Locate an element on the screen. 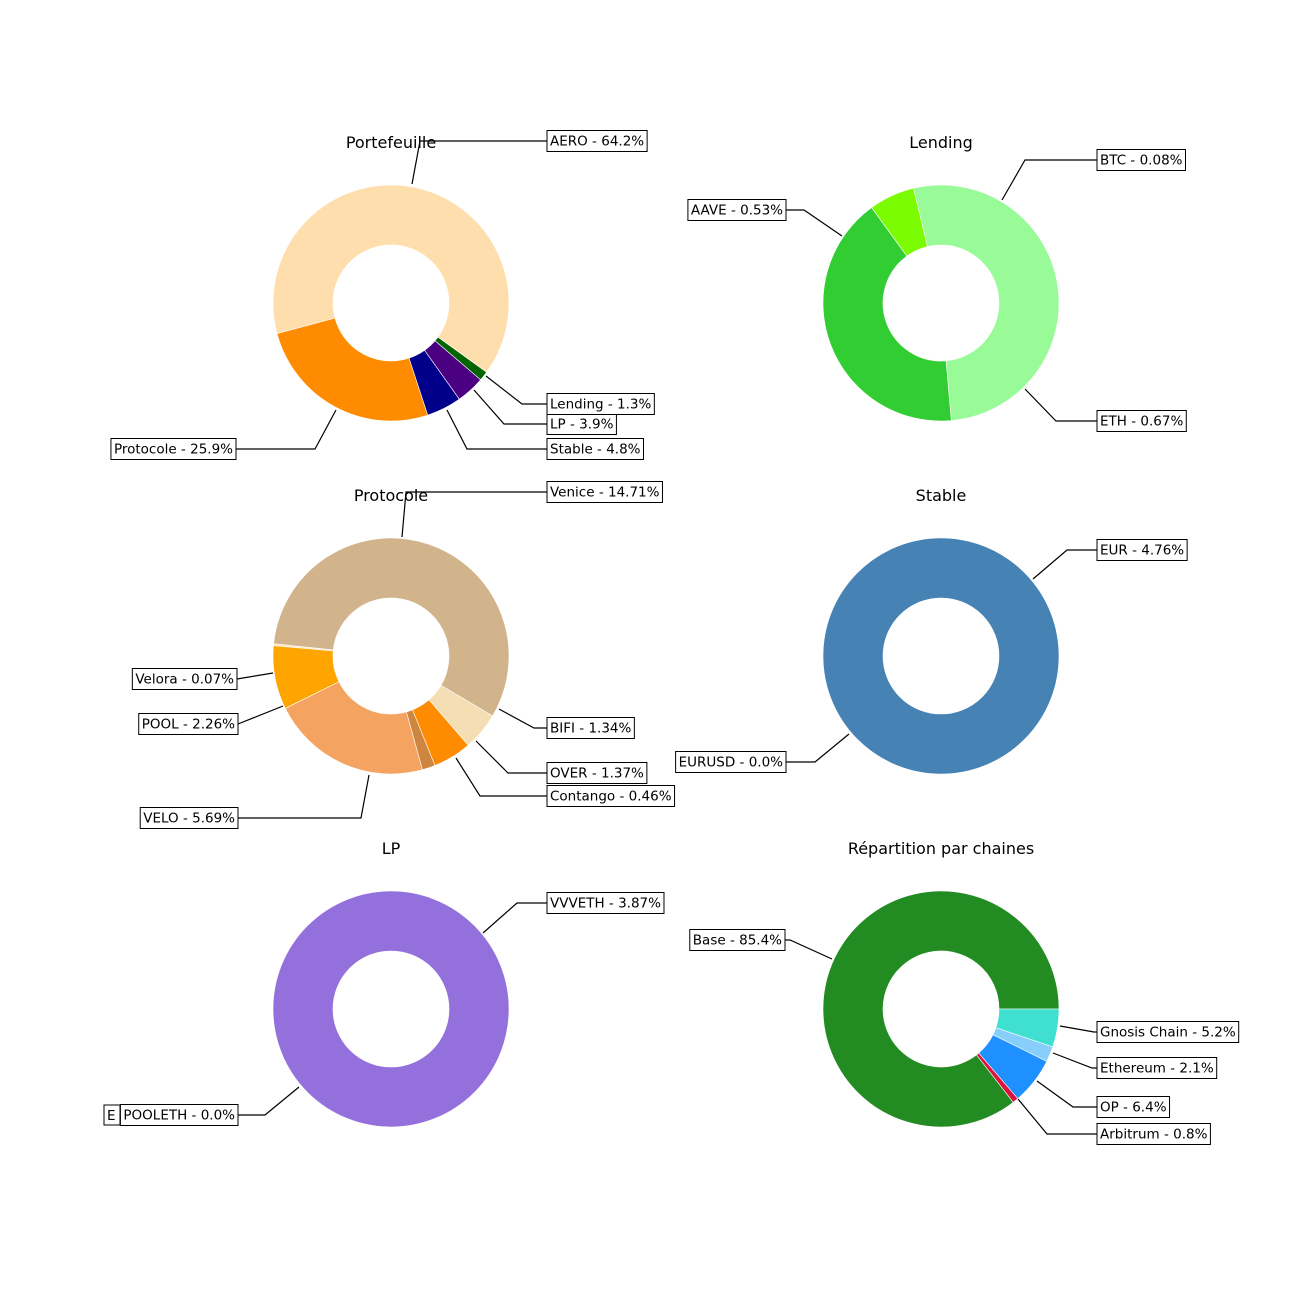 The width and height of the screenshot is (1300, 1300). pie-slice-btc is located at coordinates (899, 222).